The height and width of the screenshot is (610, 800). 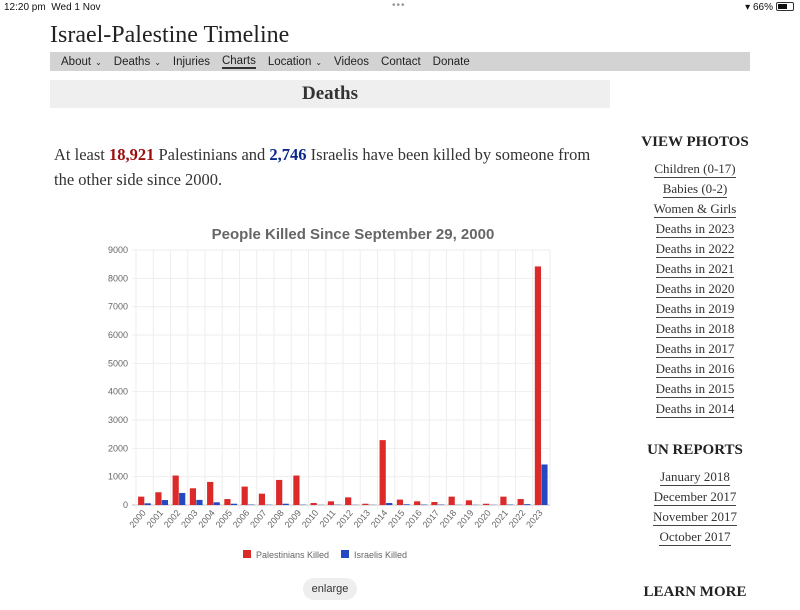 I want to click on y-tick-label: 2000, so click(x=118, y=448).